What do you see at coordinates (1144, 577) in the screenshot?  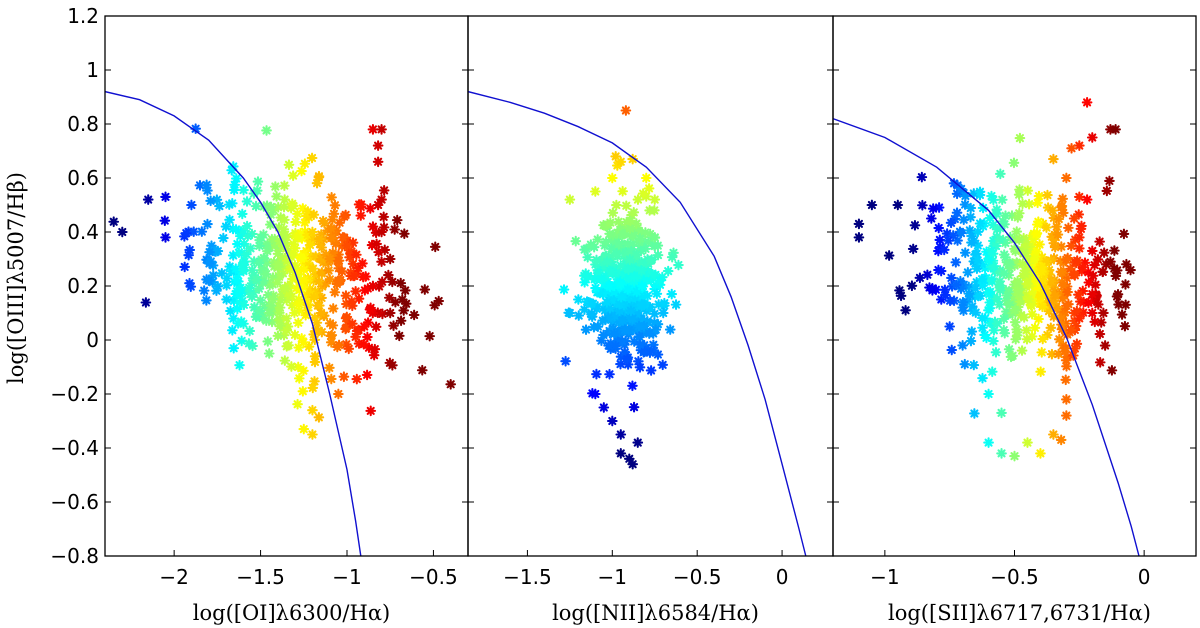 I see `x-tick-label: 0` at bounding box center [1144, 577].